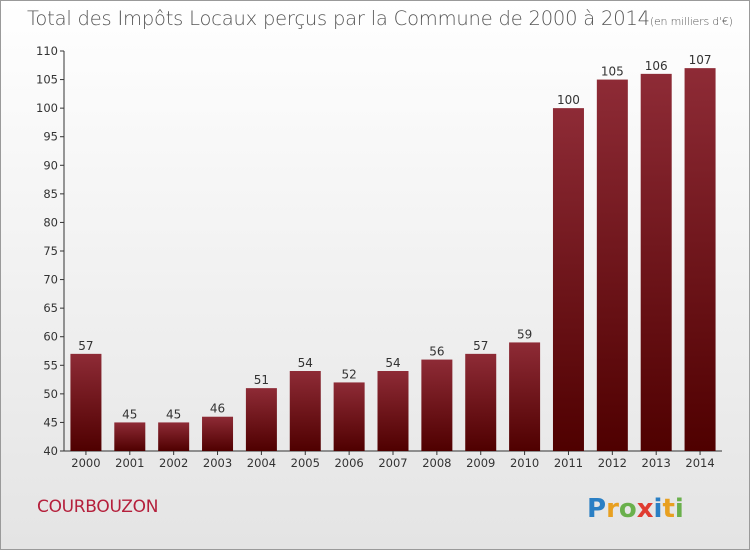 This screenshot has height=550, width=750. What do you see at coordinates (50, 222) in the screenshot?
I see `y-tick-label: 80` at bounding box center [50, 222].